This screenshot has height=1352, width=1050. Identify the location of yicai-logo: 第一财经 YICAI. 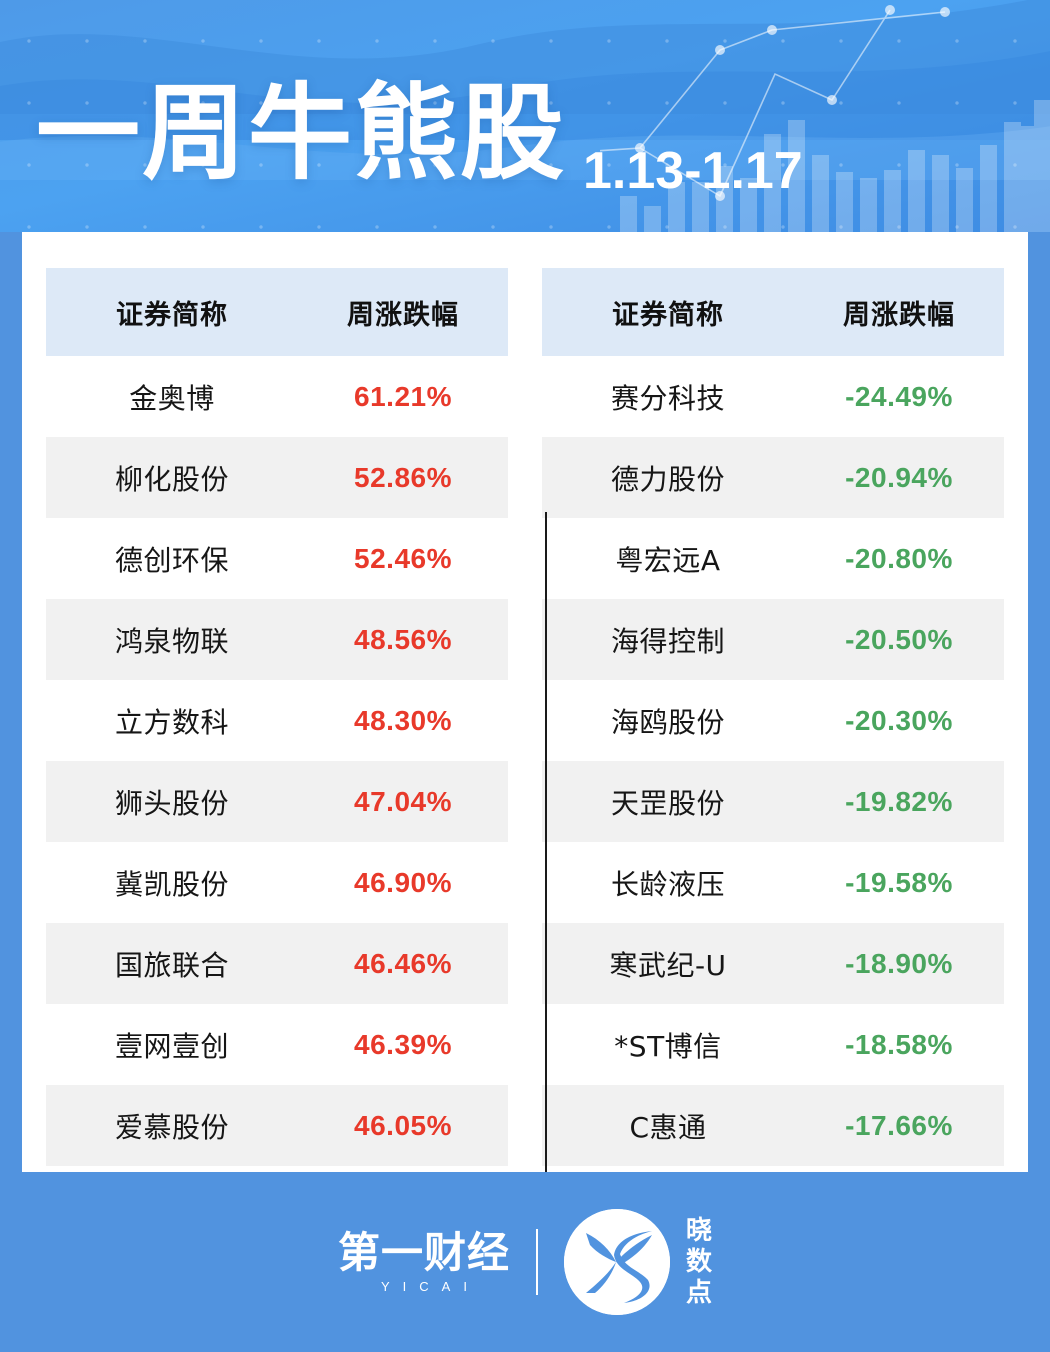
(423, 1261).